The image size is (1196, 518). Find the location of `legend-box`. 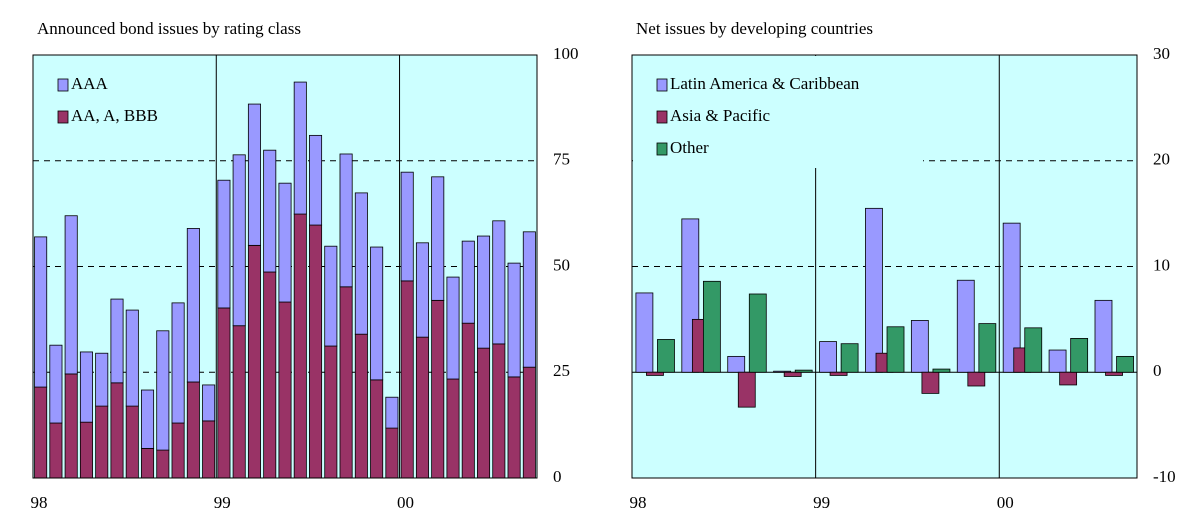

legend-box is located at coordinates (778, 112).